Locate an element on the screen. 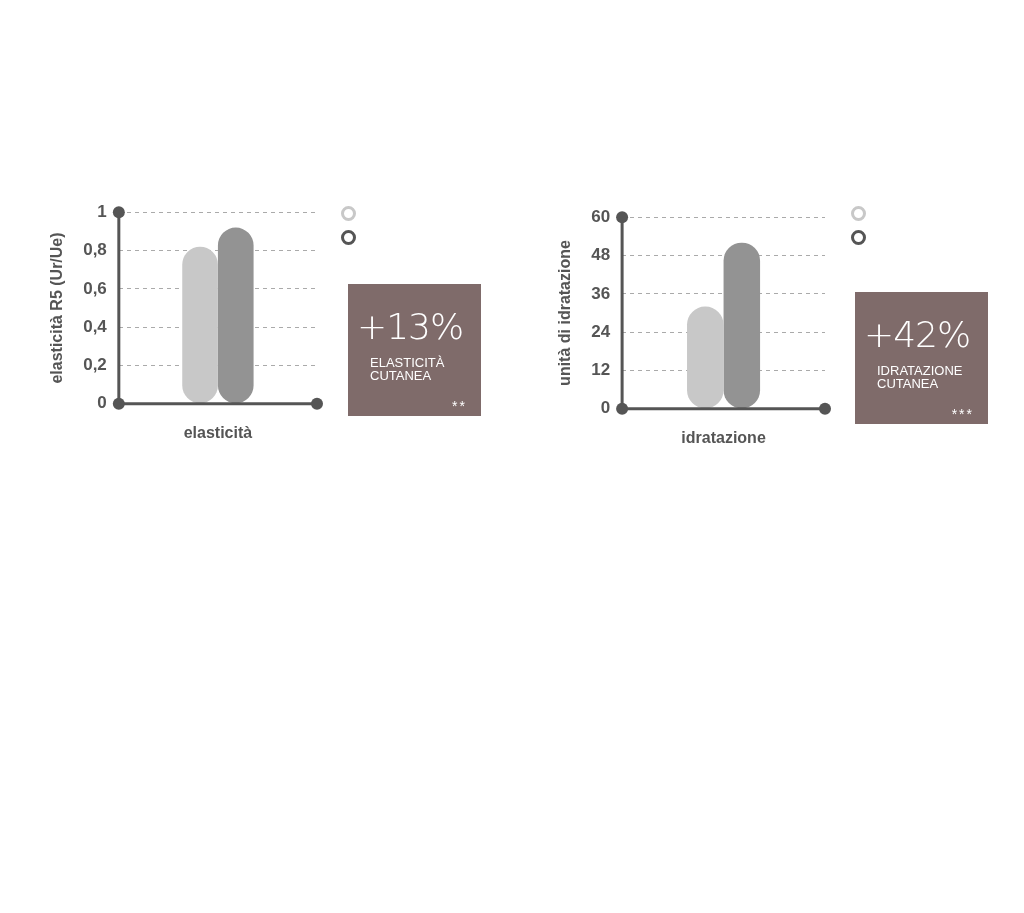 The width and height of the screenshot is (1024, 913). y-tick-label: 48 is located at coordinates (601, 255).